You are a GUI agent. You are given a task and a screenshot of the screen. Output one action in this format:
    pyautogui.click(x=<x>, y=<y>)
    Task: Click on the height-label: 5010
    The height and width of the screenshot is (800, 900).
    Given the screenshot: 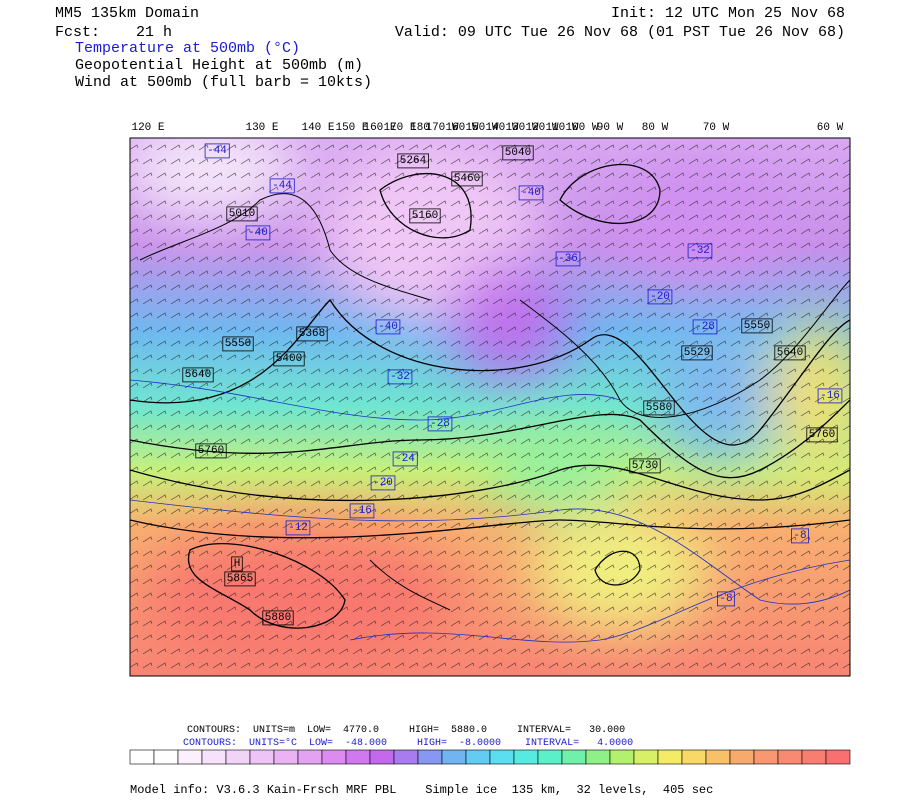 What is the action you would take?
    pyautogui.click(x=242, y=214)
    